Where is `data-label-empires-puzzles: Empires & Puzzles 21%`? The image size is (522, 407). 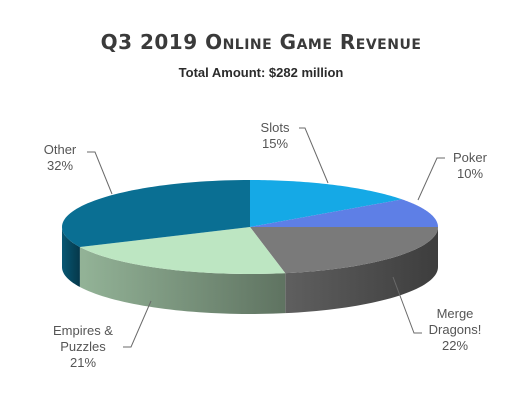 data-label-empires-puzzles: Empires & Puzzles 21% is located at coordinates (83, 346).